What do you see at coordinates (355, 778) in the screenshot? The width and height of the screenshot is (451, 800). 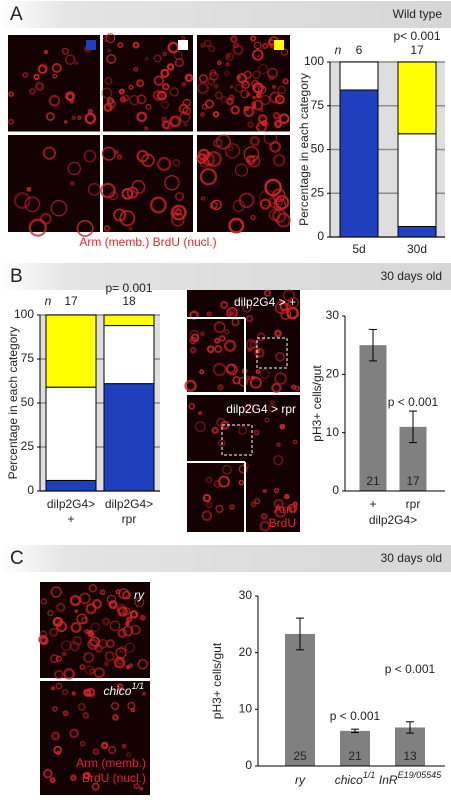 I see `x-tick-label: chico1/1` at bounding box center [355, 778].